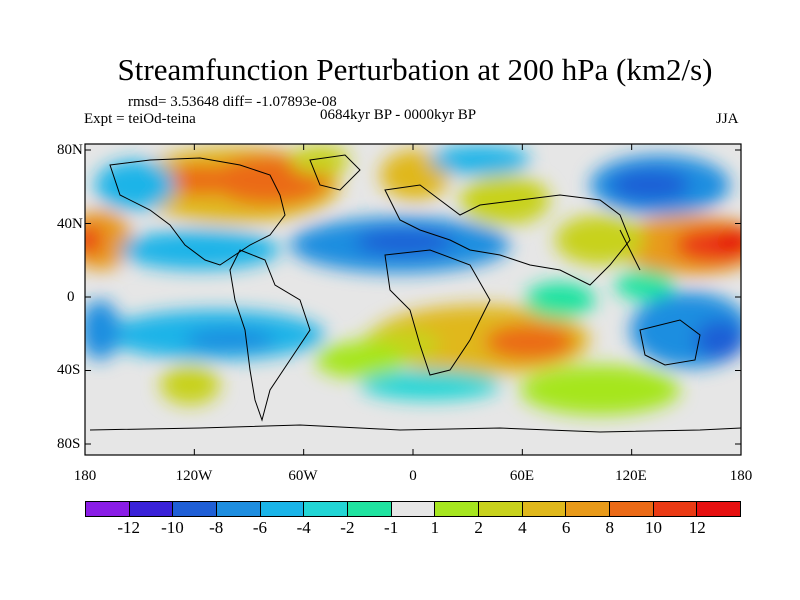 The width and height of the screenshot is (800, 600). Describe the element at coordinates (522, 476) in the screenshot. I see `lon-label-60e: 60E` at that location.